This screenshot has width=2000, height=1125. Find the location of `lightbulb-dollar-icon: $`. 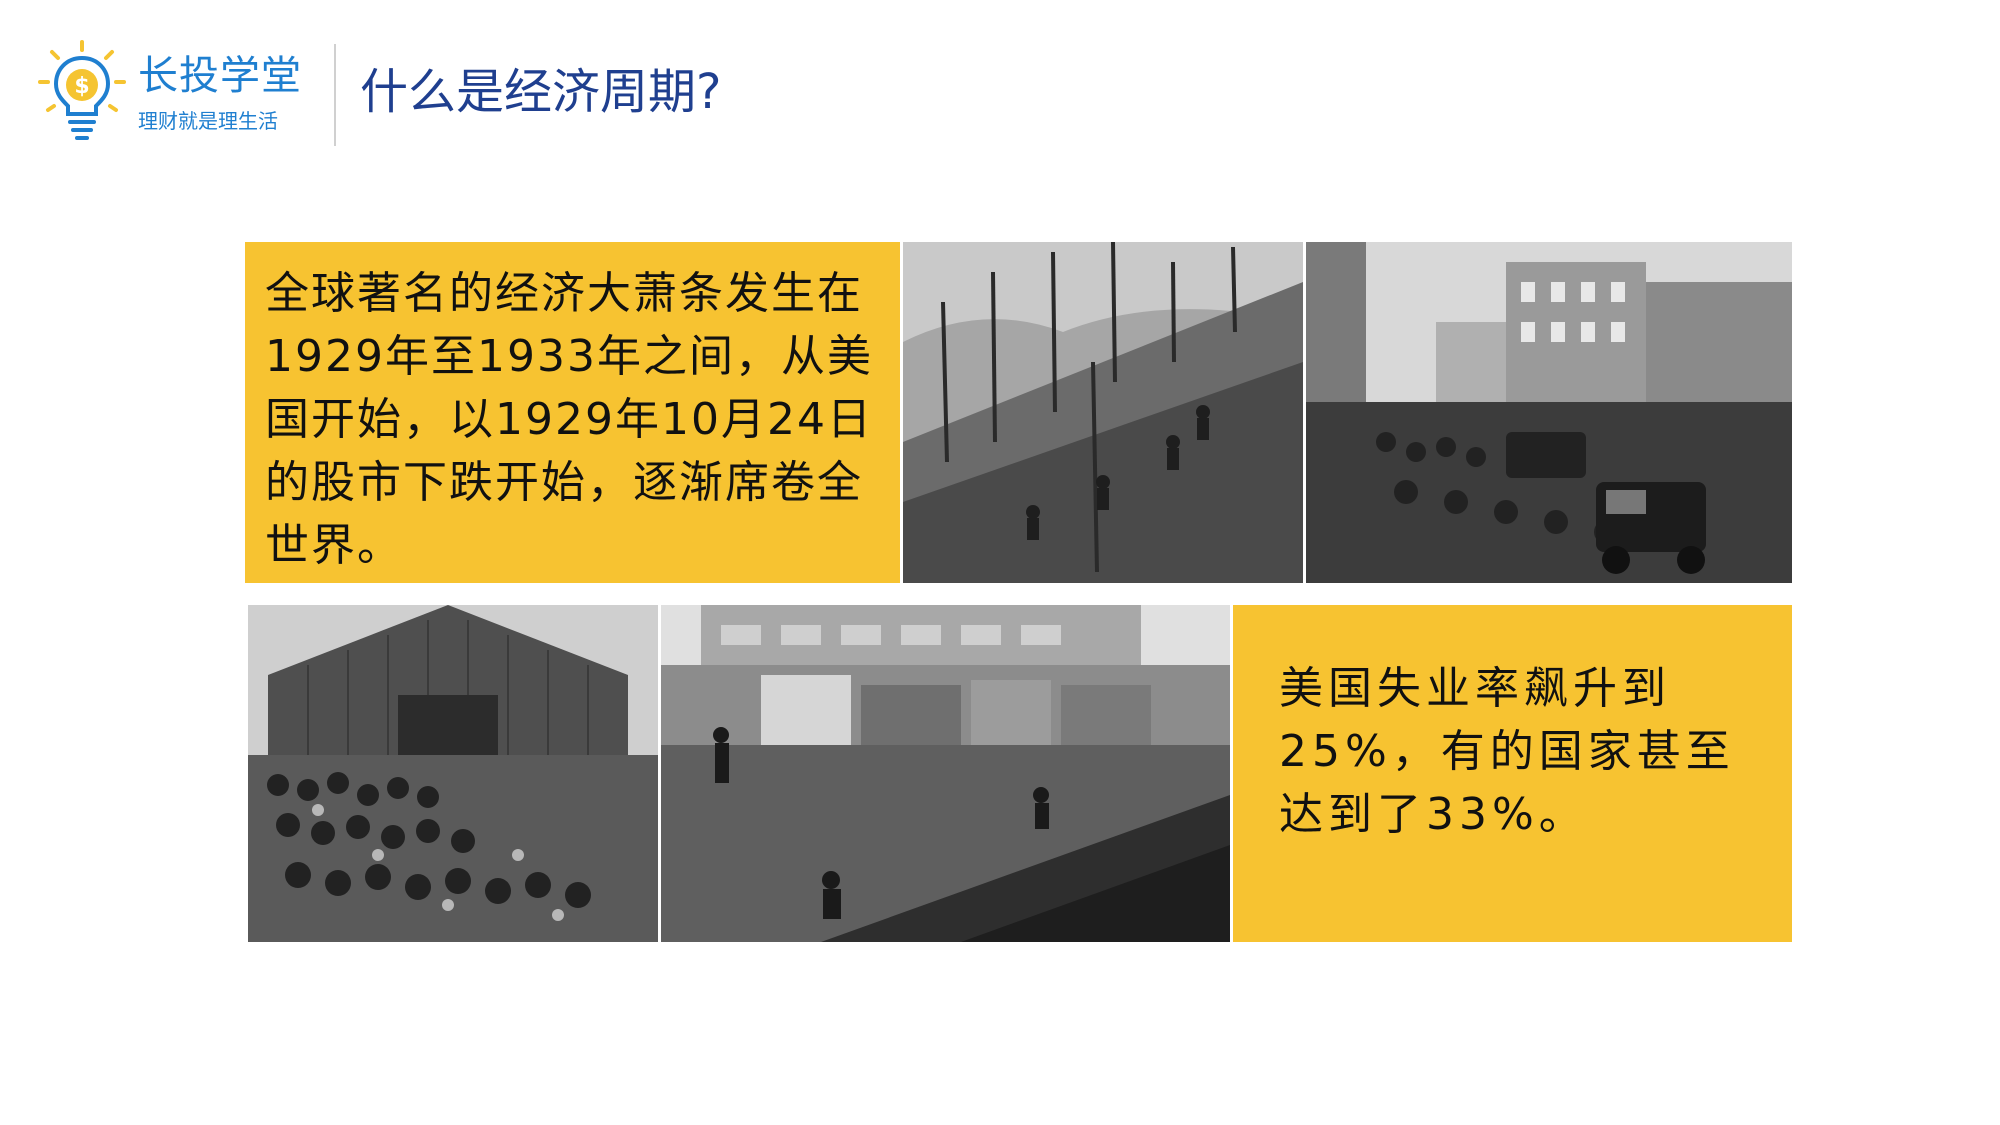

lightbulb-dollar-icon: $ is located at coordinates (82, 90).